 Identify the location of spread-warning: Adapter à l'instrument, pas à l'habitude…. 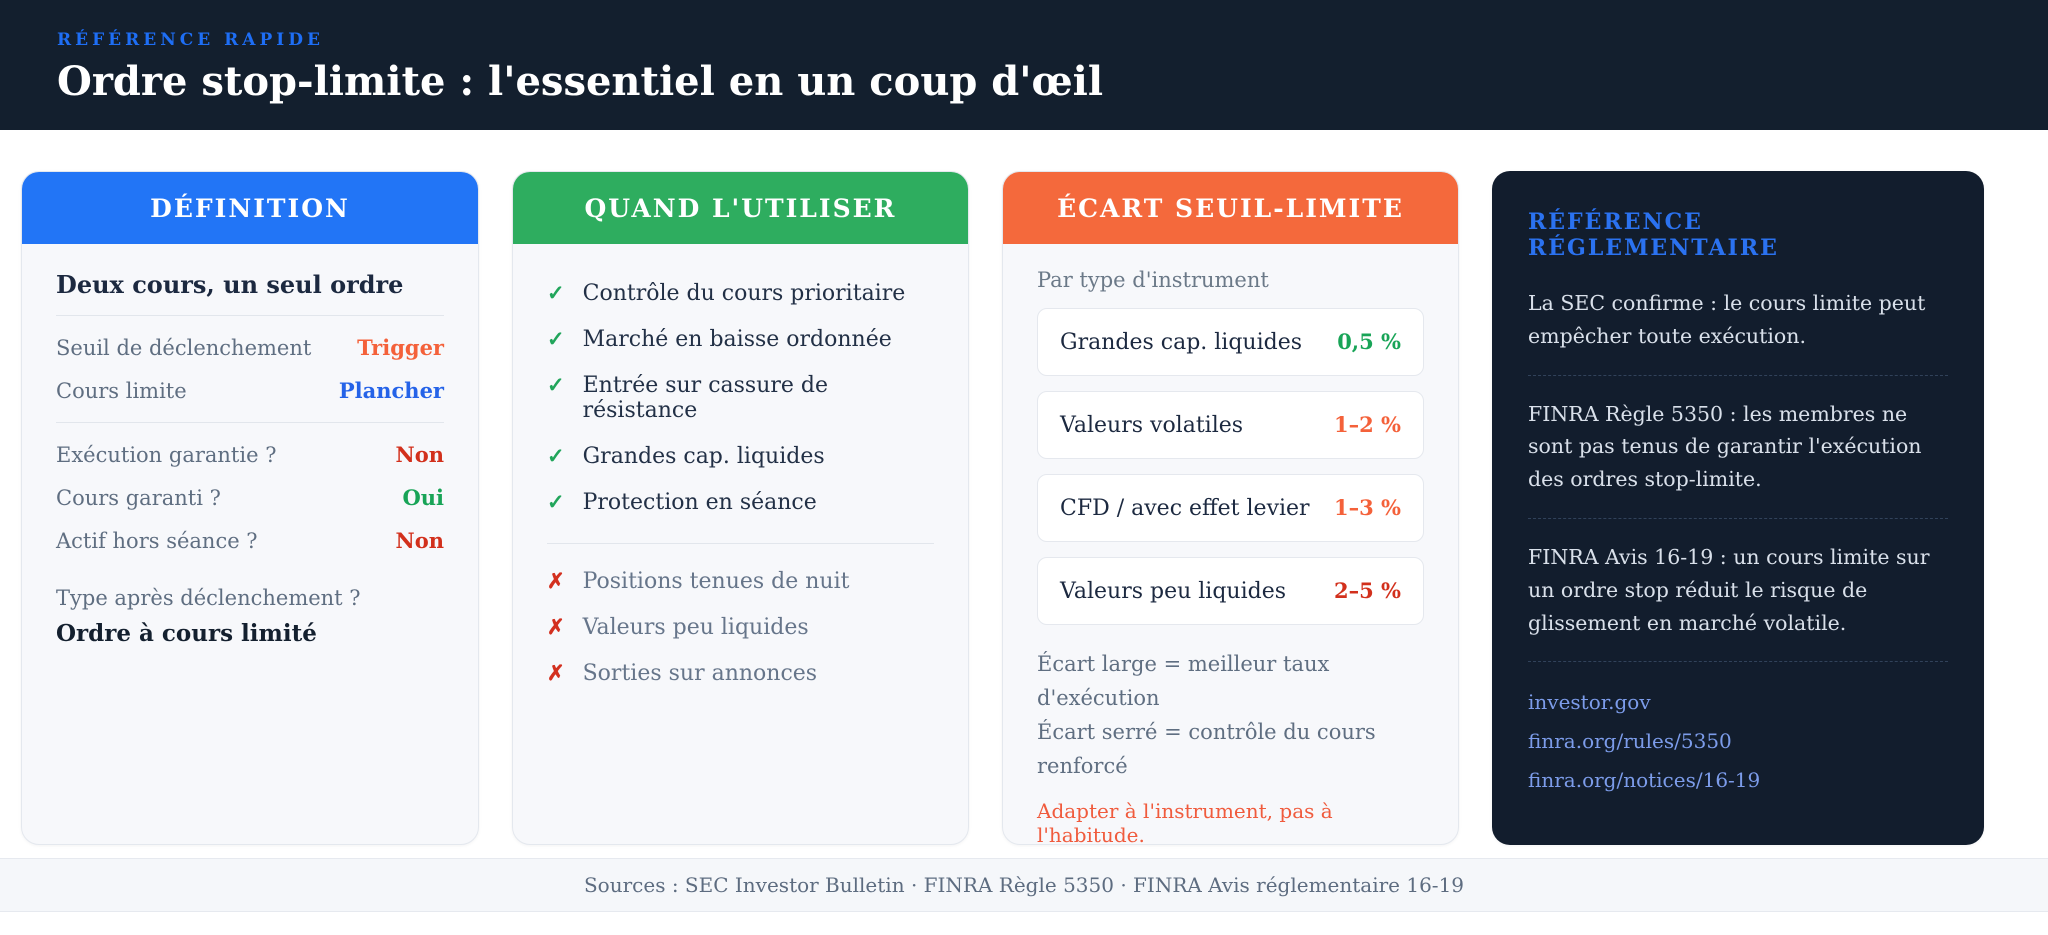
(1185, 822).